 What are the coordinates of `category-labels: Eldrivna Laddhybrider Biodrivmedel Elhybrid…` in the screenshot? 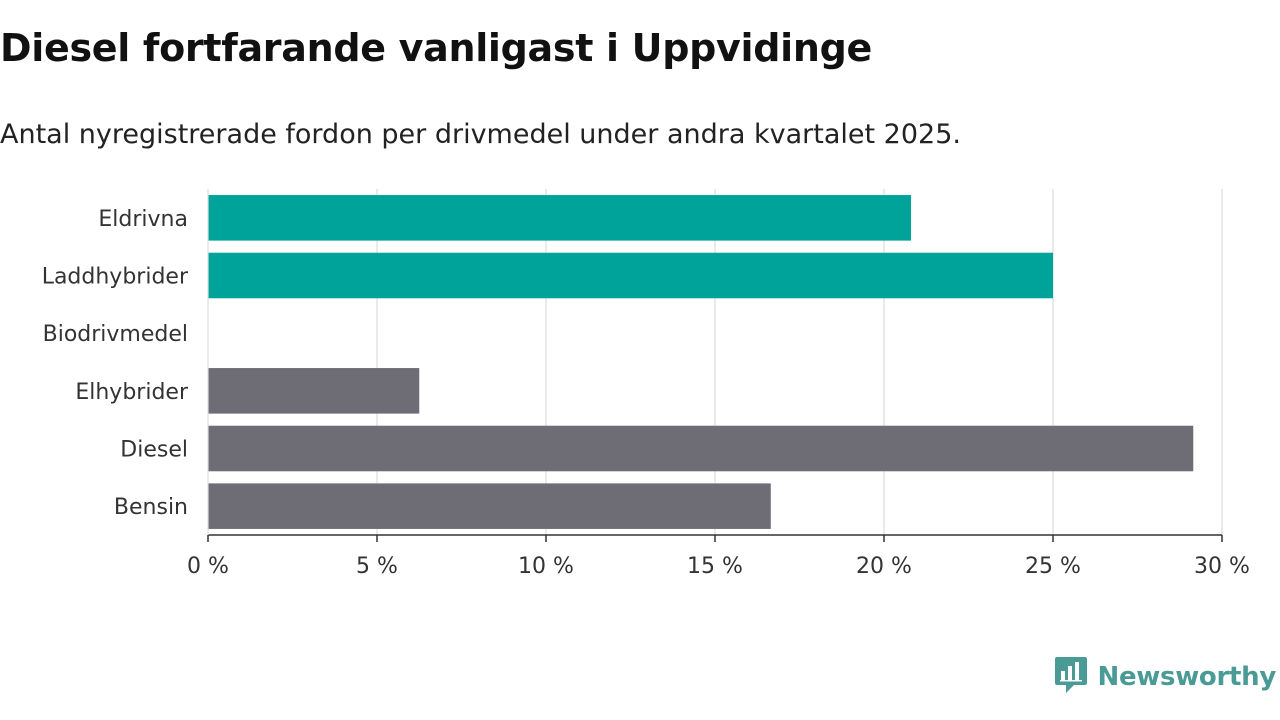 It's located at (115, 363).